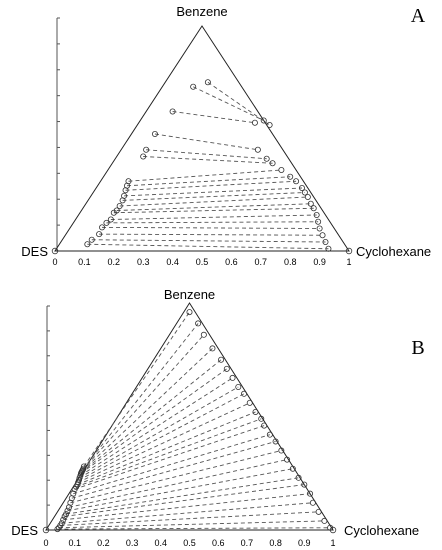  Describe the element at coordinates (143, 262) in the screenshot. I see `x-tick-label: 0.3` at that location.